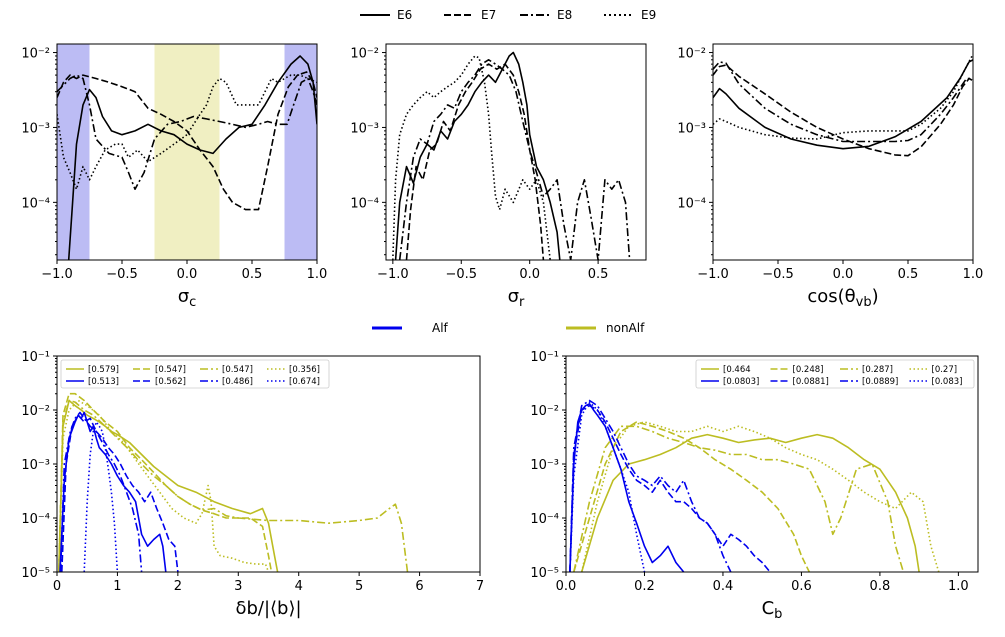 The image size is (1005, 637). I want to click on x-axis-label: σr, so click(516, 298).